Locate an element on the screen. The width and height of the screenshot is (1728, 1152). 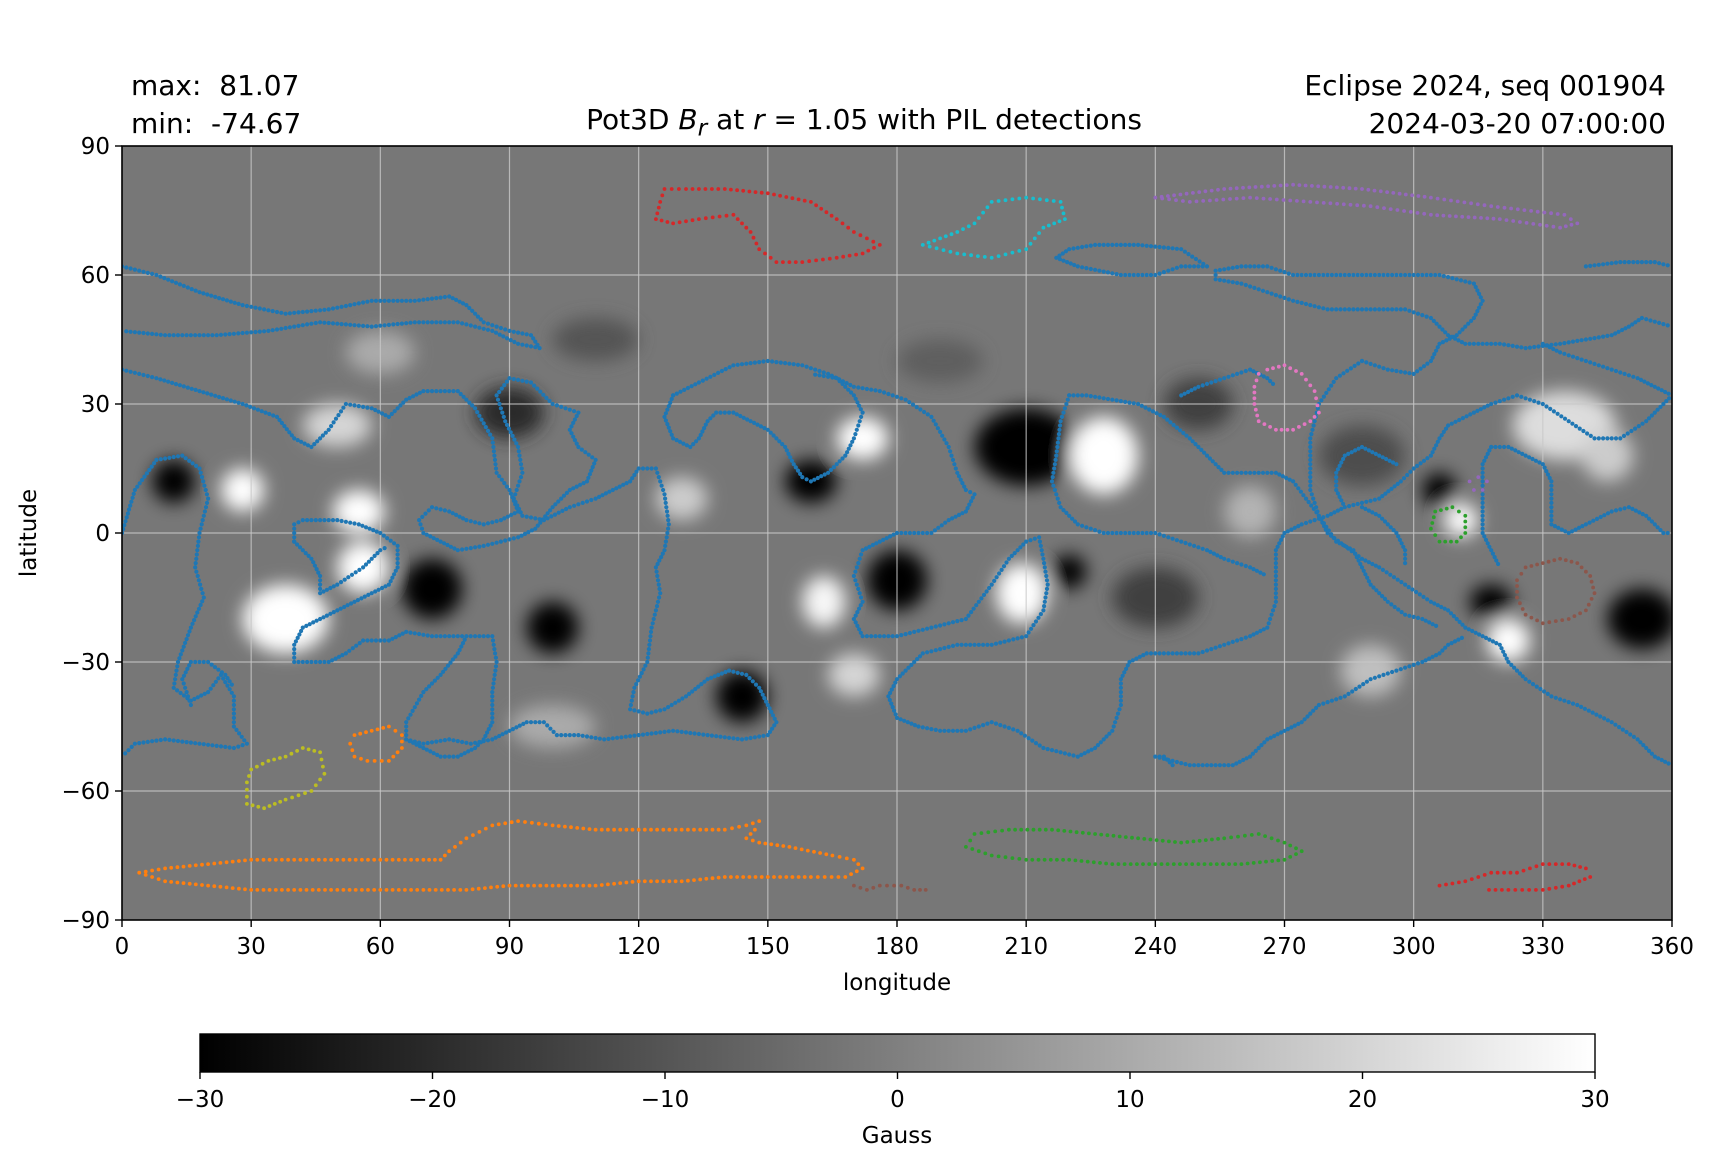
detection-contour is located at coordinates (1286, 397).